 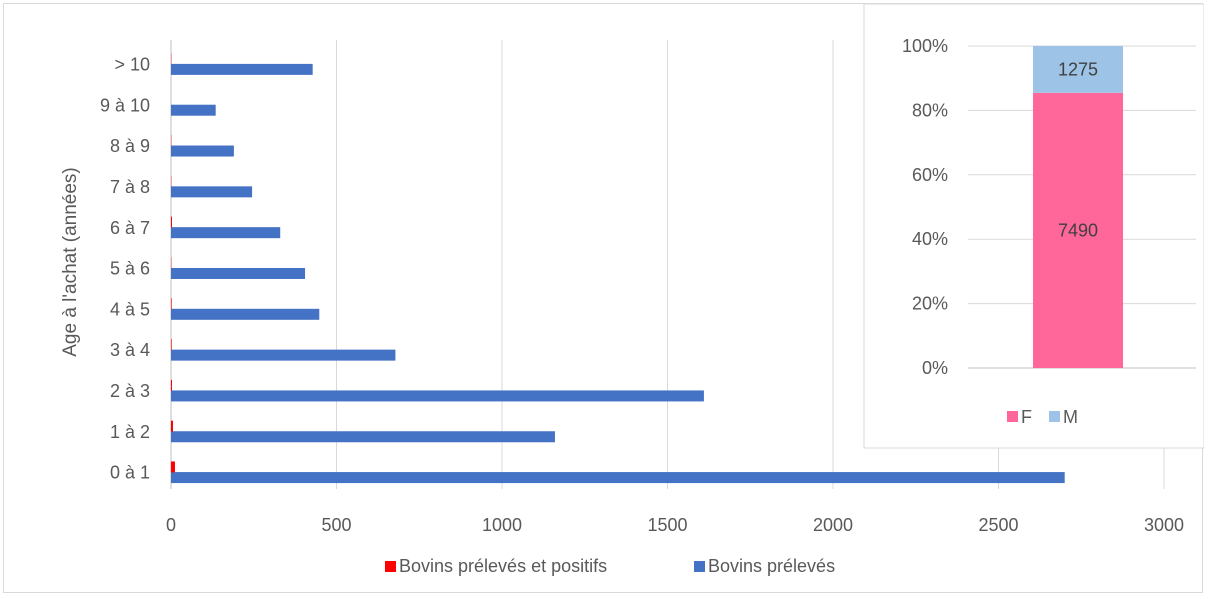 What do you see at coordinates (1164, 525) in the screenshot?
I see `x-tick-label: 3000` at bounding box center [1164, 525].